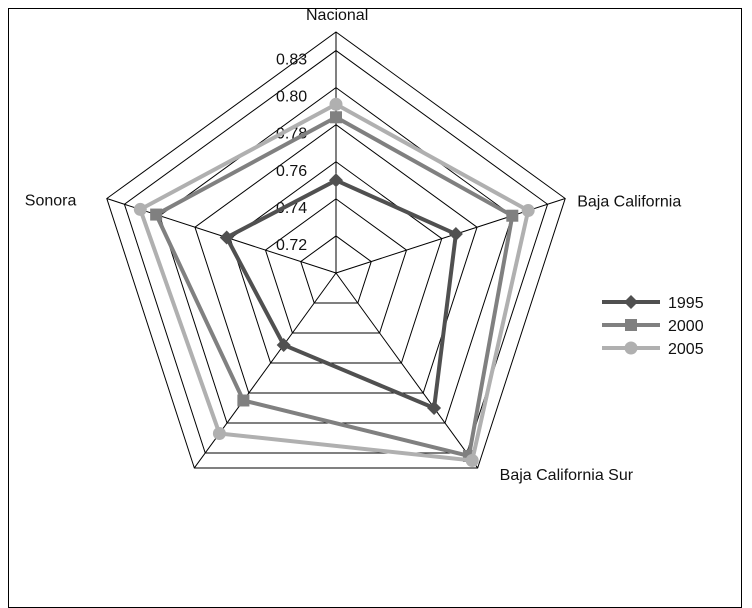 The width and height of the screenshot is (752, 608). I want to click on legend-label: 1995, so click(686, 303).